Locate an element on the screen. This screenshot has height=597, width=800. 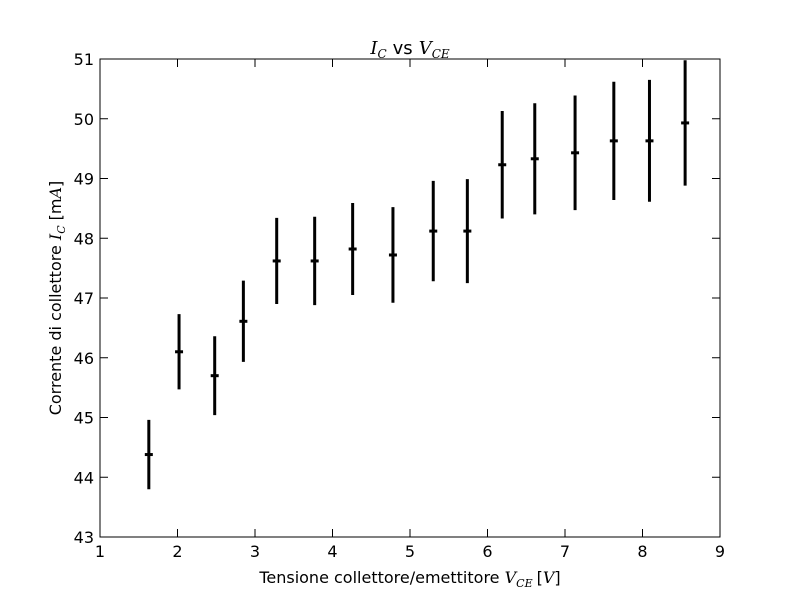
y-axis-label-unit: A is located at coordinates (55, 194).